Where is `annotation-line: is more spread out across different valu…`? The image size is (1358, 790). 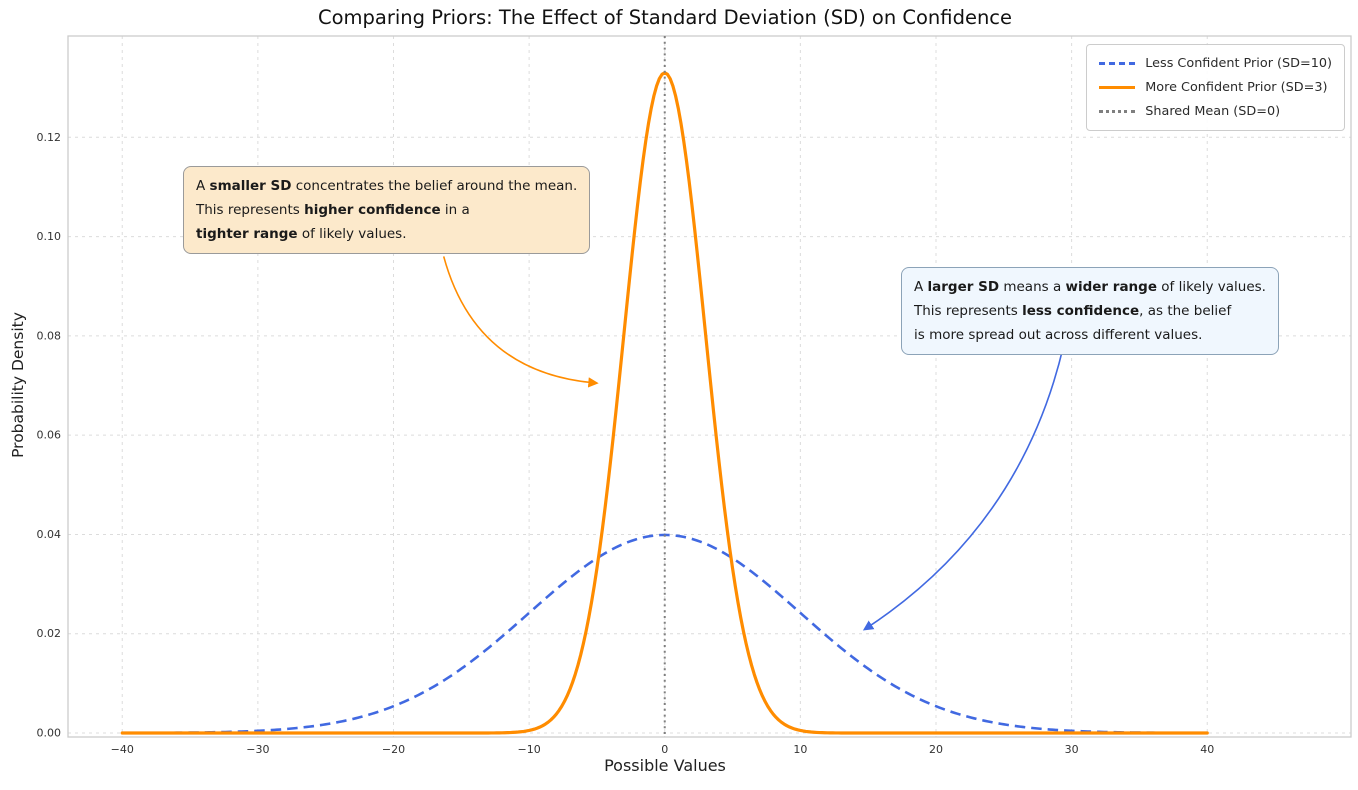 annotation-line: is more spread out across different valu… is located at coordinates (1090, 335).